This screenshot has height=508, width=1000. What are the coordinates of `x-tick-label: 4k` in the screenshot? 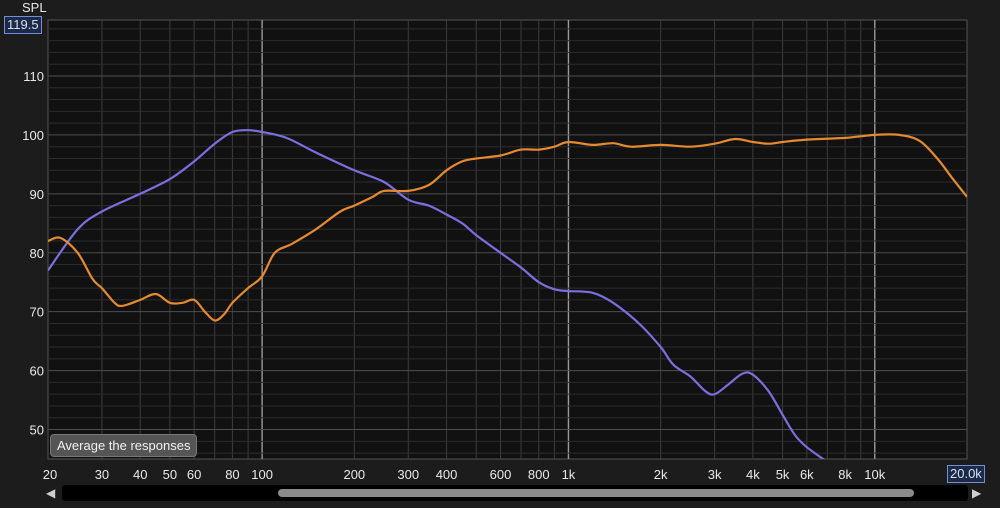 It's located at (753, 474).